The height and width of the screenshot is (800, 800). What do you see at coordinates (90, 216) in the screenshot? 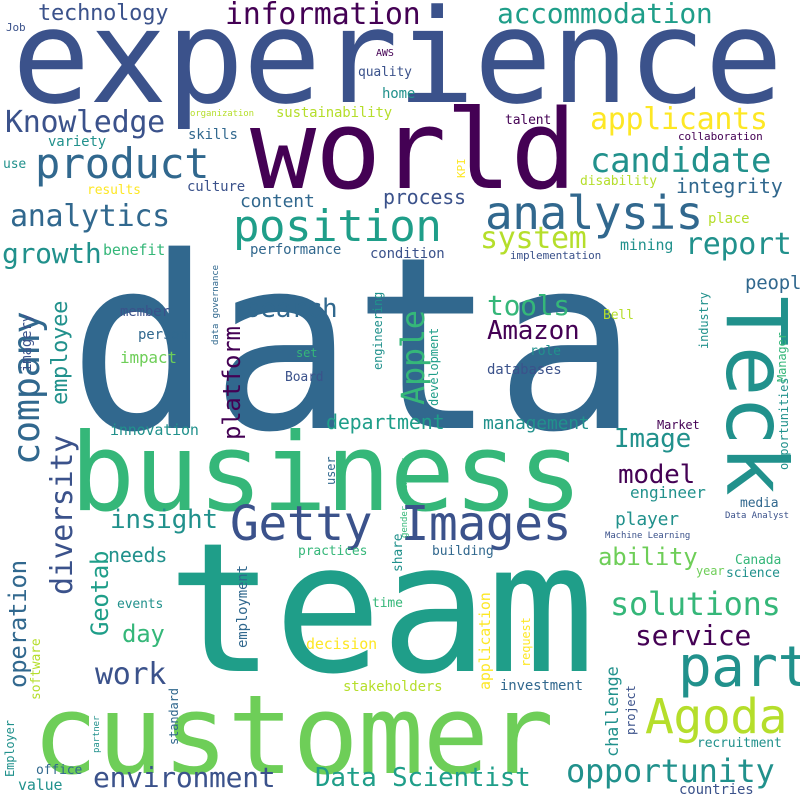
I see `word-analytics: analytics` at bounding box center [90, 216].